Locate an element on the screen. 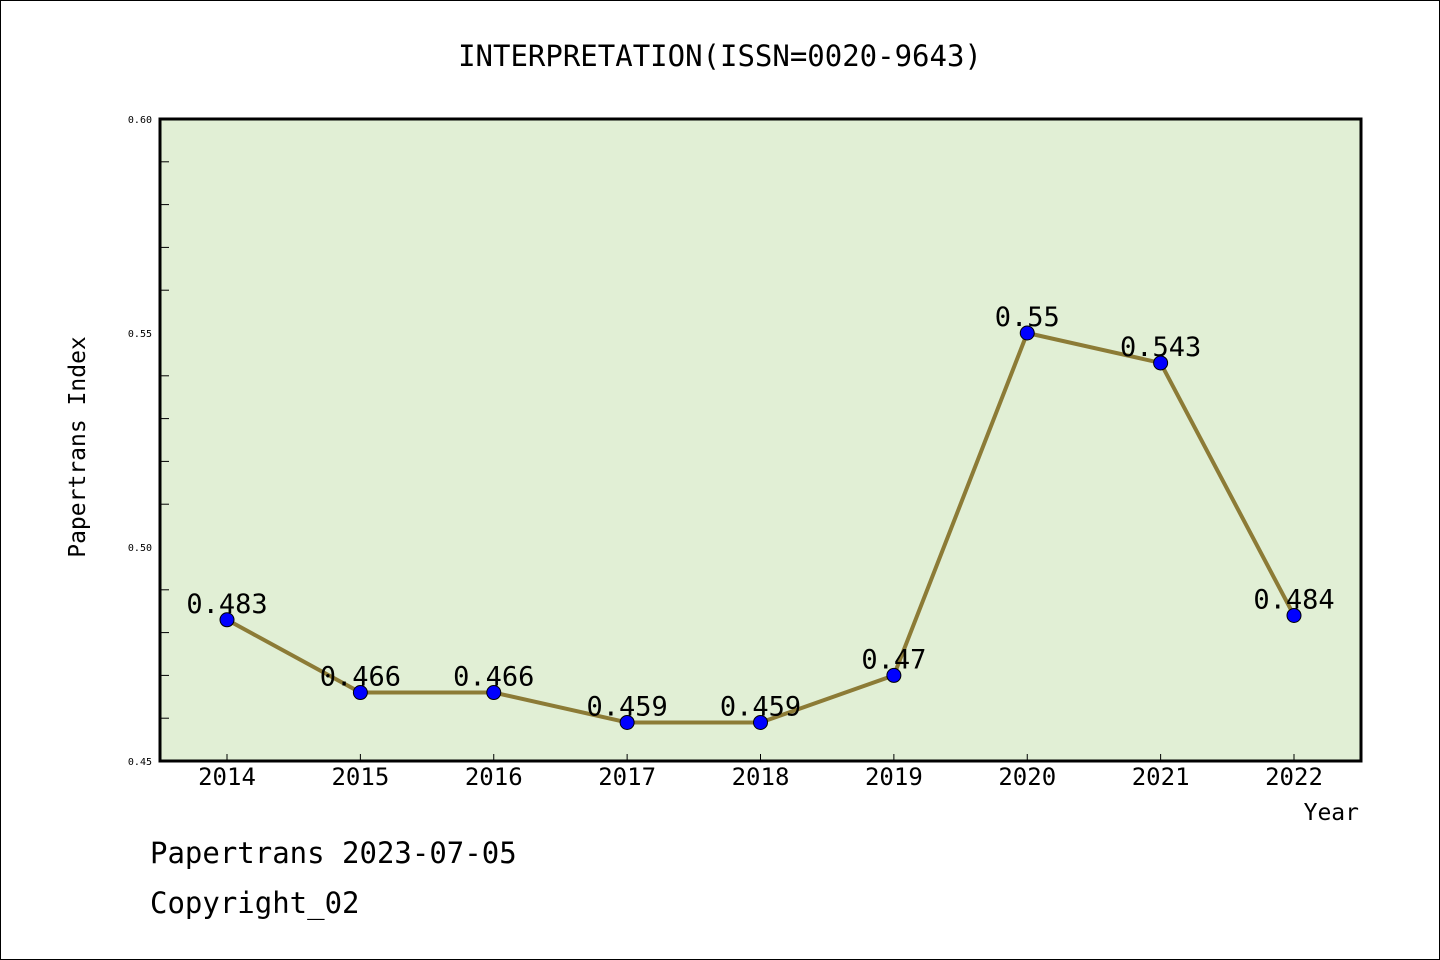 The image size is (1440, 960). footer-date: Papertrans 2023-07-05 is located at coordinates (333, 853).